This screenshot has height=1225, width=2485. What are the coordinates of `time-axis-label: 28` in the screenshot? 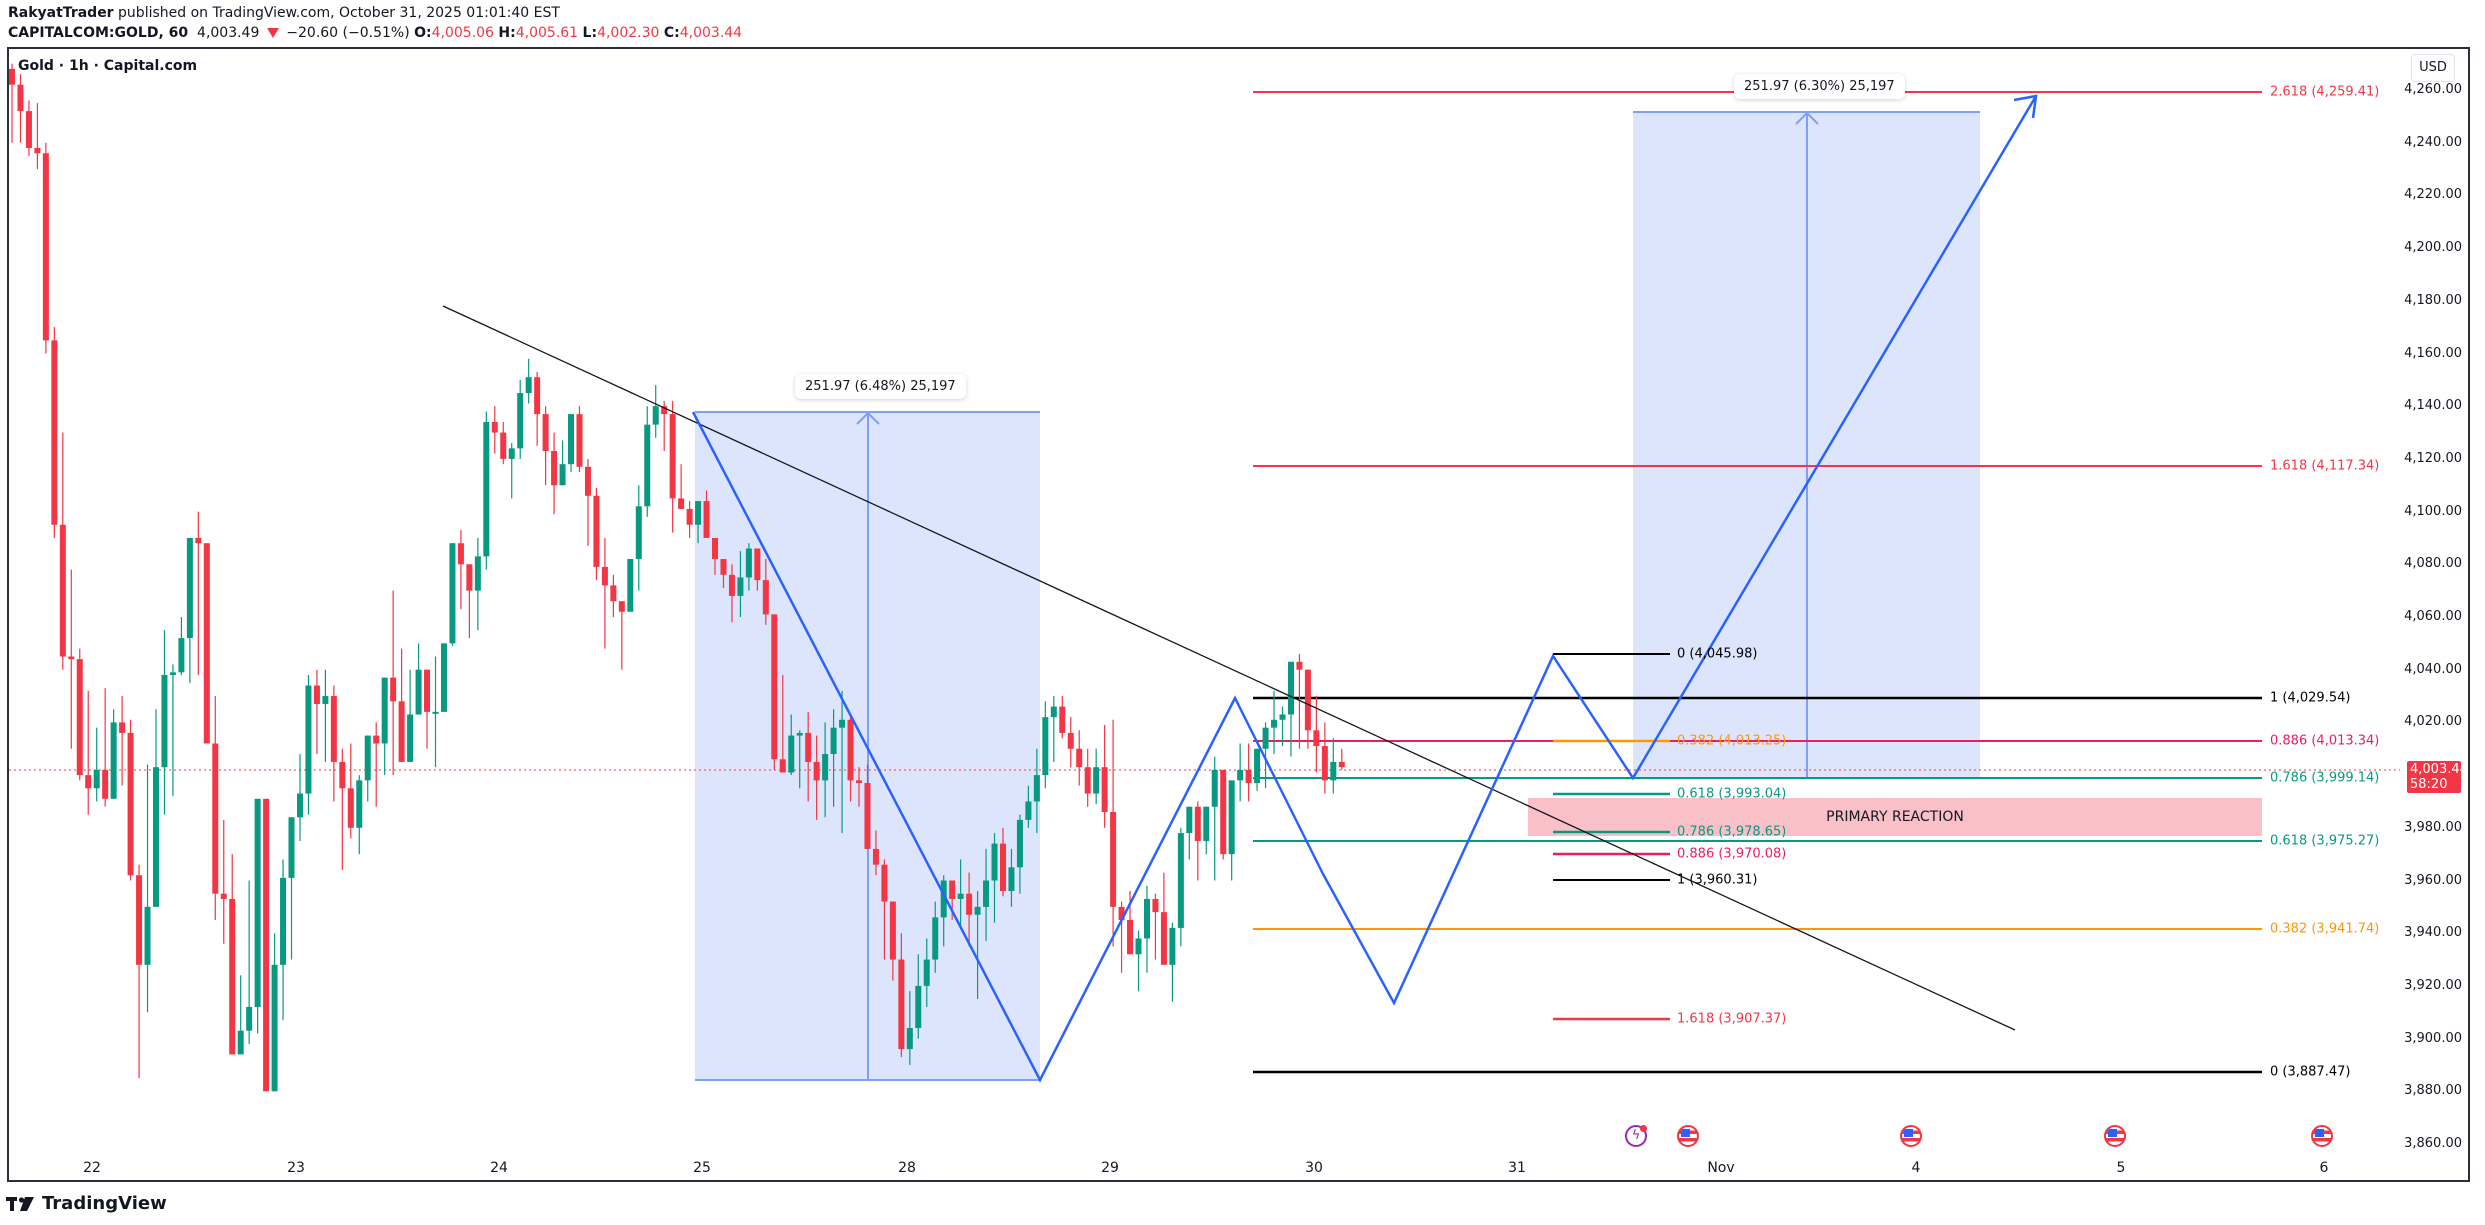 It's located at (907, 1168).